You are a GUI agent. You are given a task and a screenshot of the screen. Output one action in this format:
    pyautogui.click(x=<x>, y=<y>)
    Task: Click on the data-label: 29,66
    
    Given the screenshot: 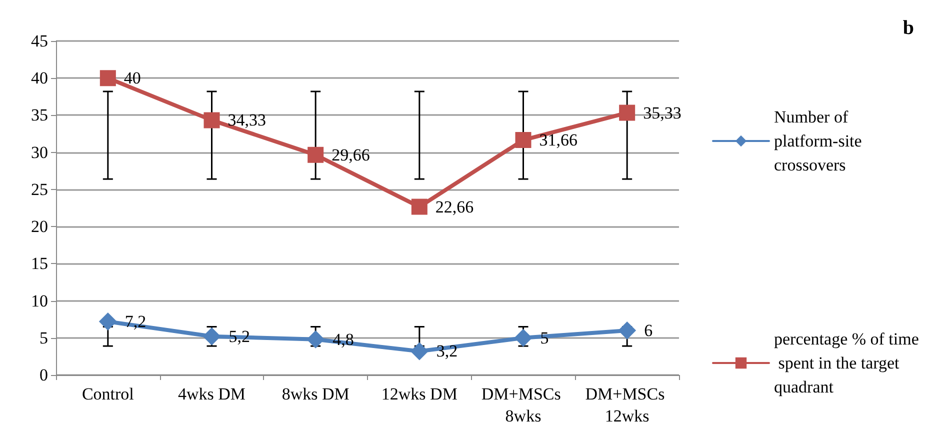 What is the action you would take?
    pyautogui.click(x=351, y=154)
    